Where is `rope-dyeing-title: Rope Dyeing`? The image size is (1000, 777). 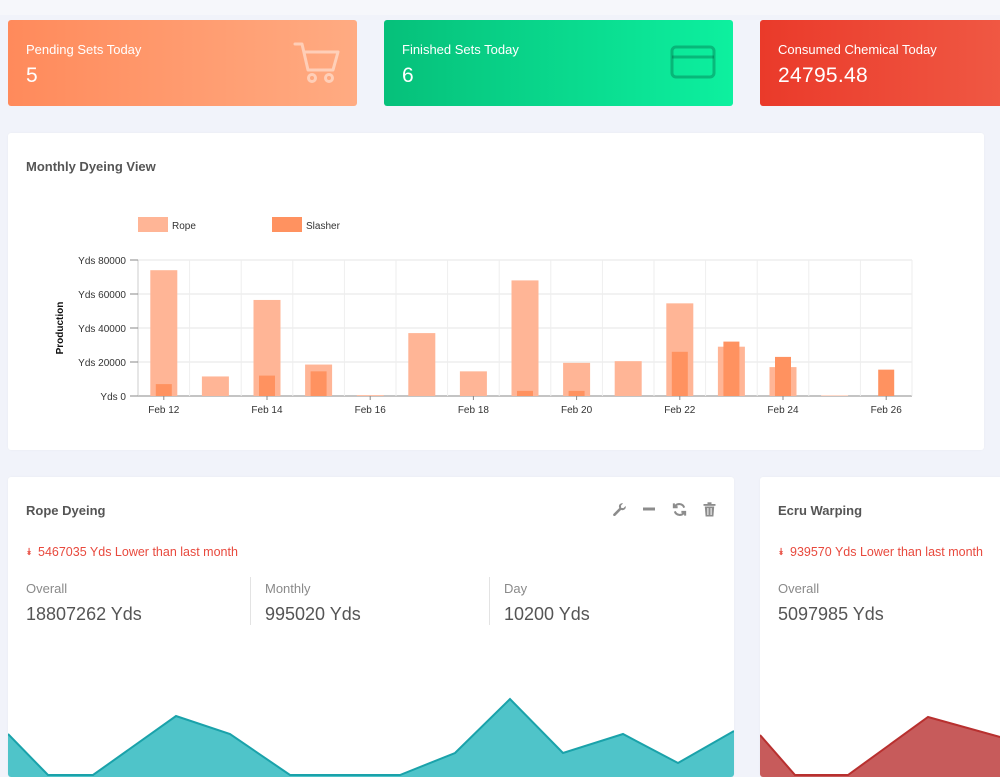 rope-dyeing-title: Rope Dyeing is located at coordinates (66, 510).